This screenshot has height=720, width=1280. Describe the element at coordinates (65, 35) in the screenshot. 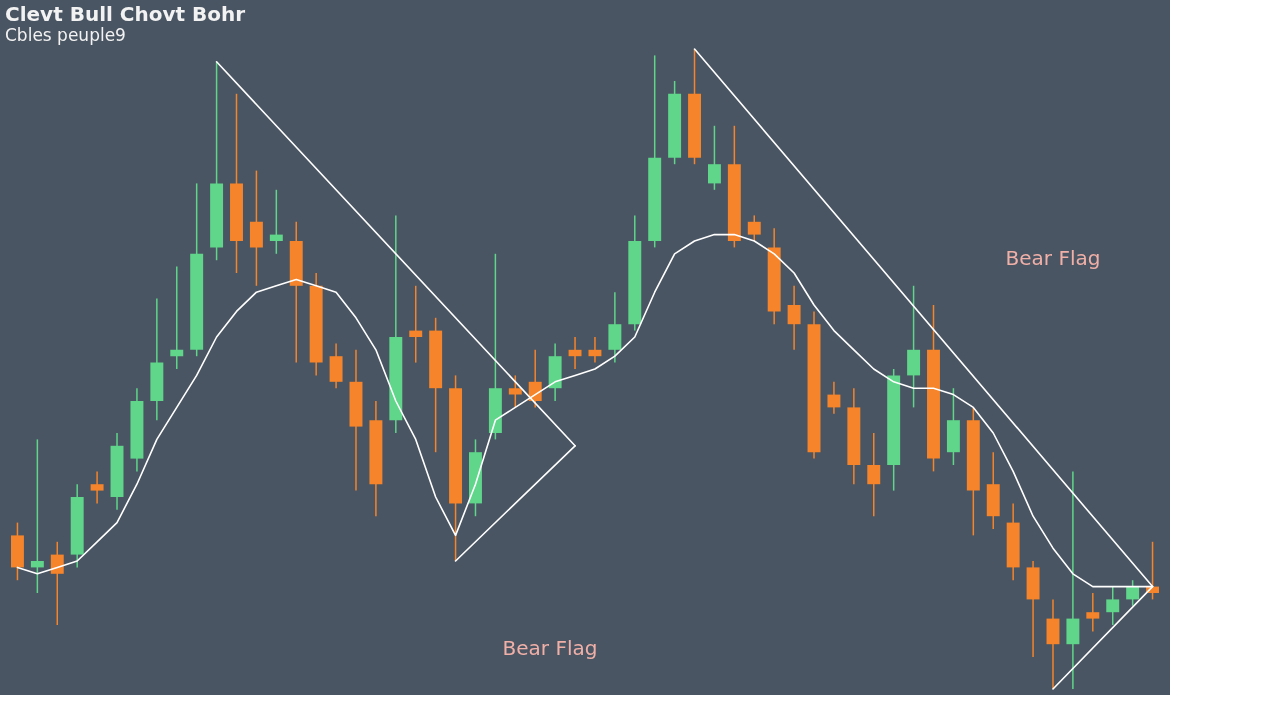

I see `chart-subtitle: Cbles peuple9` at that location.